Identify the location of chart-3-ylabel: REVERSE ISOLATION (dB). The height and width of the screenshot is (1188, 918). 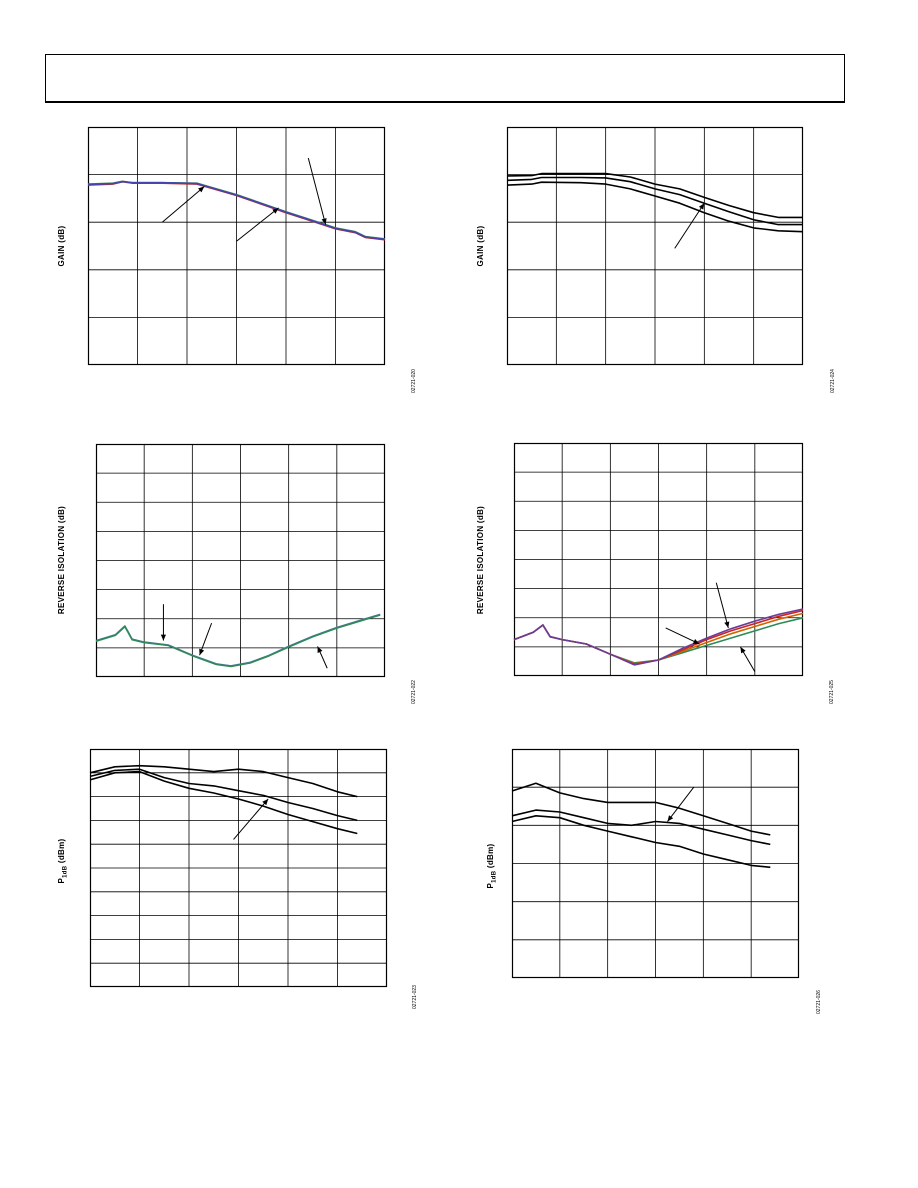
(61, 560).